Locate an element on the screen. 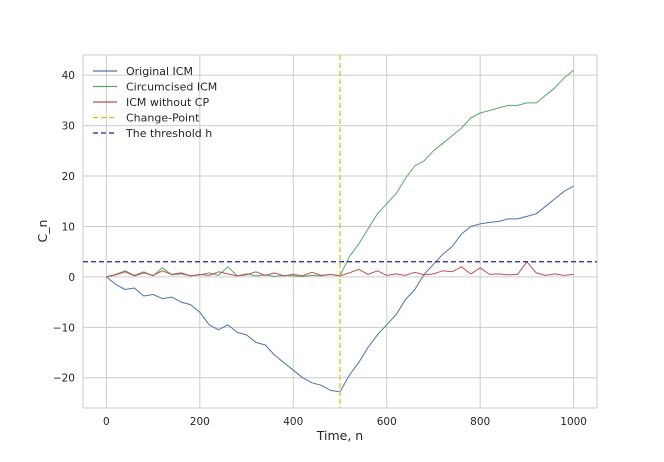 The image size is (664, 462). y-tick-label: −10 is located at coordinates (64, 328).